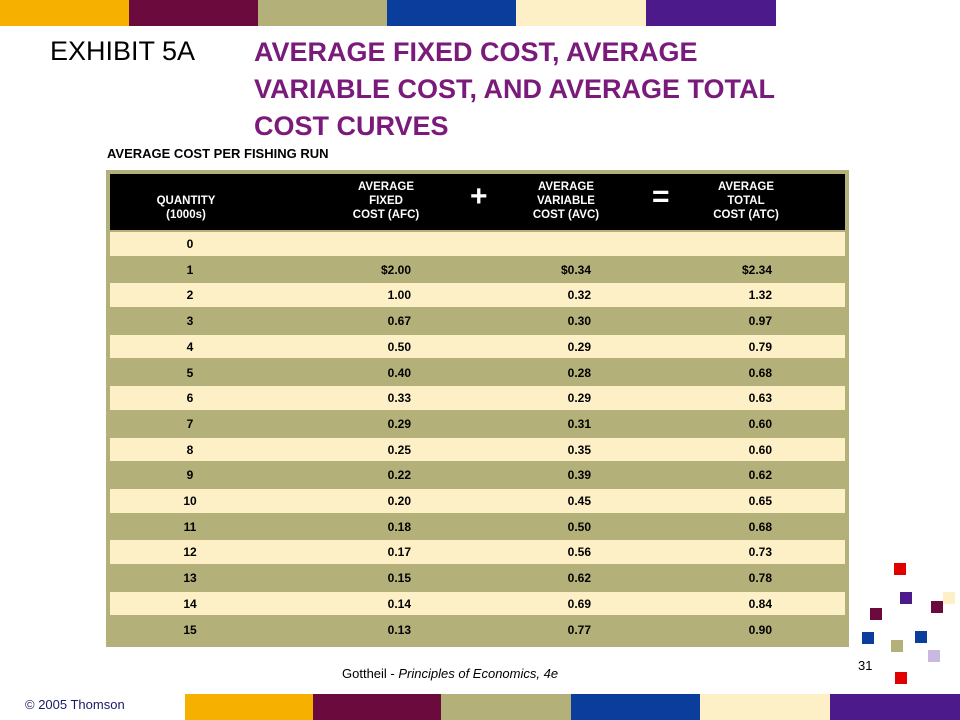 This screenshot has height=720, width=960. I want to click on table-cell: 0.17, so click(399, 552).